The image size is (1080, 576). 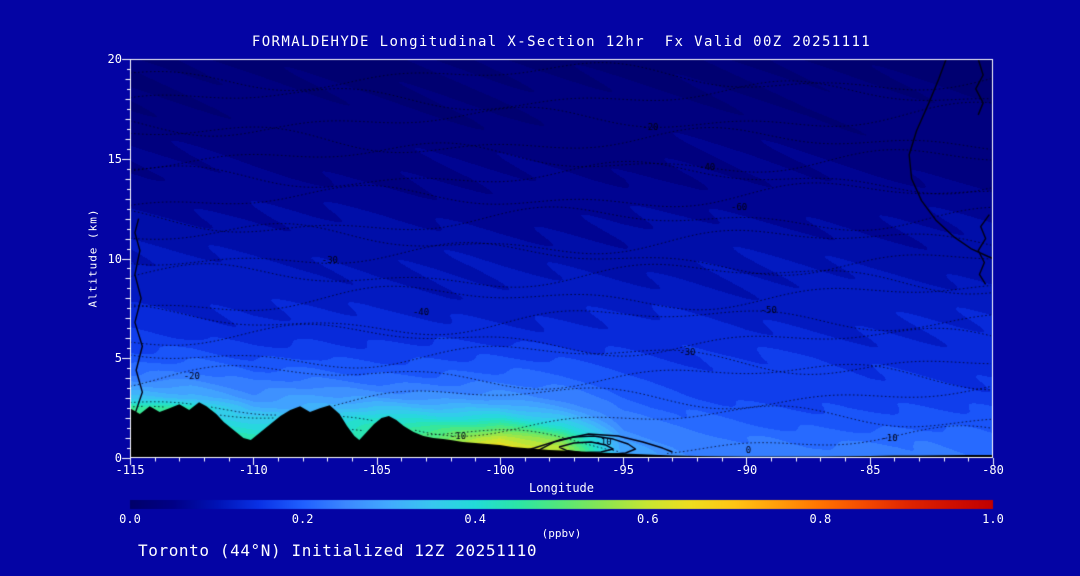 I want to click on ytick-label: 5, so click(x=118, y=358).